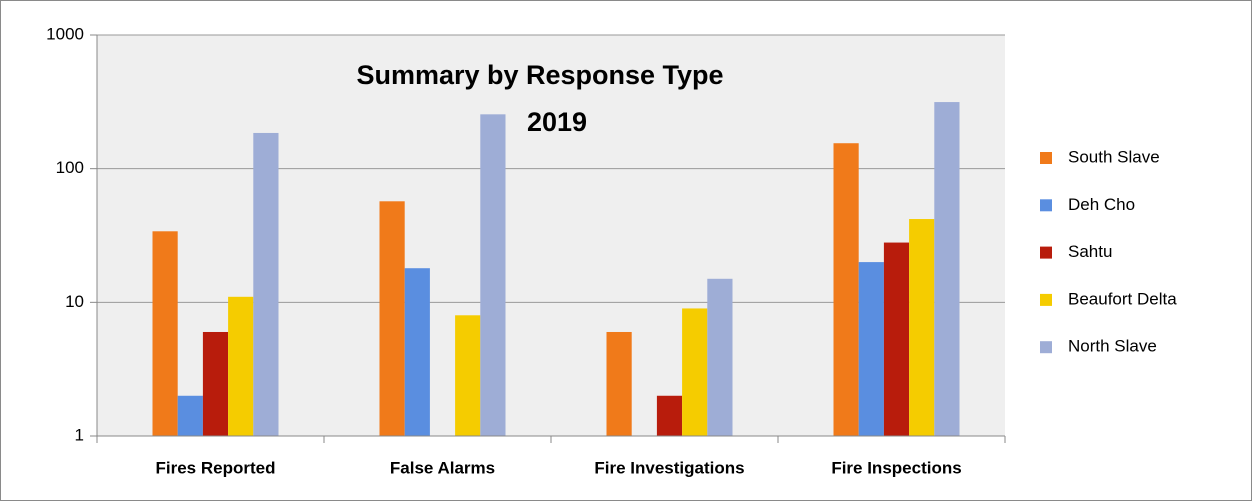  What do you see at coordinates (65, 33) in the screenshot?
I see `y-tick-label: 1000` at bounding box center [65, 33].